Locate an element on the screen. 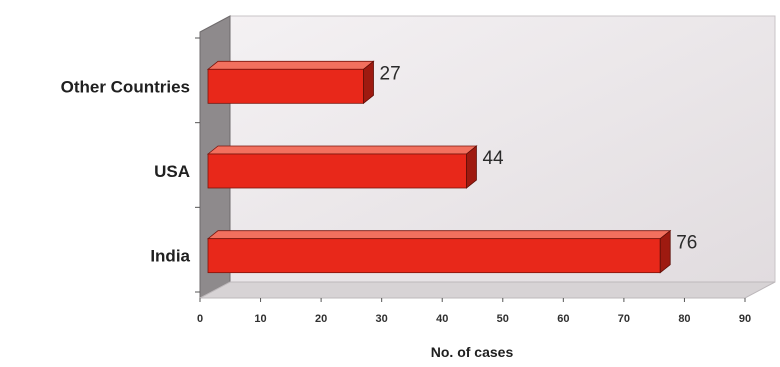 Image resolution: width=780 pixels, height=367 pixels. x-tick-label: 10 is located at coordinates (260, 319).